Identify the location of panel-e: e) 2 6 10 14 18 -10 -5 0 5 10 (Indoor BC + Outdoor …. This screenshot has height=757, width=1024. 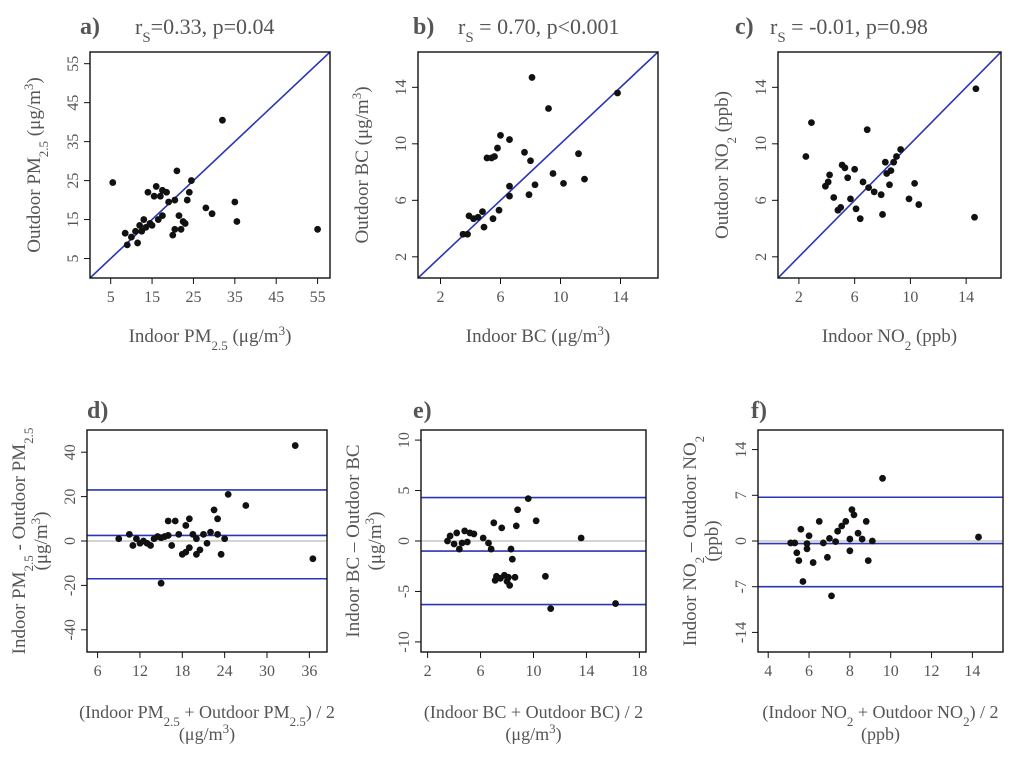
(495, 571).